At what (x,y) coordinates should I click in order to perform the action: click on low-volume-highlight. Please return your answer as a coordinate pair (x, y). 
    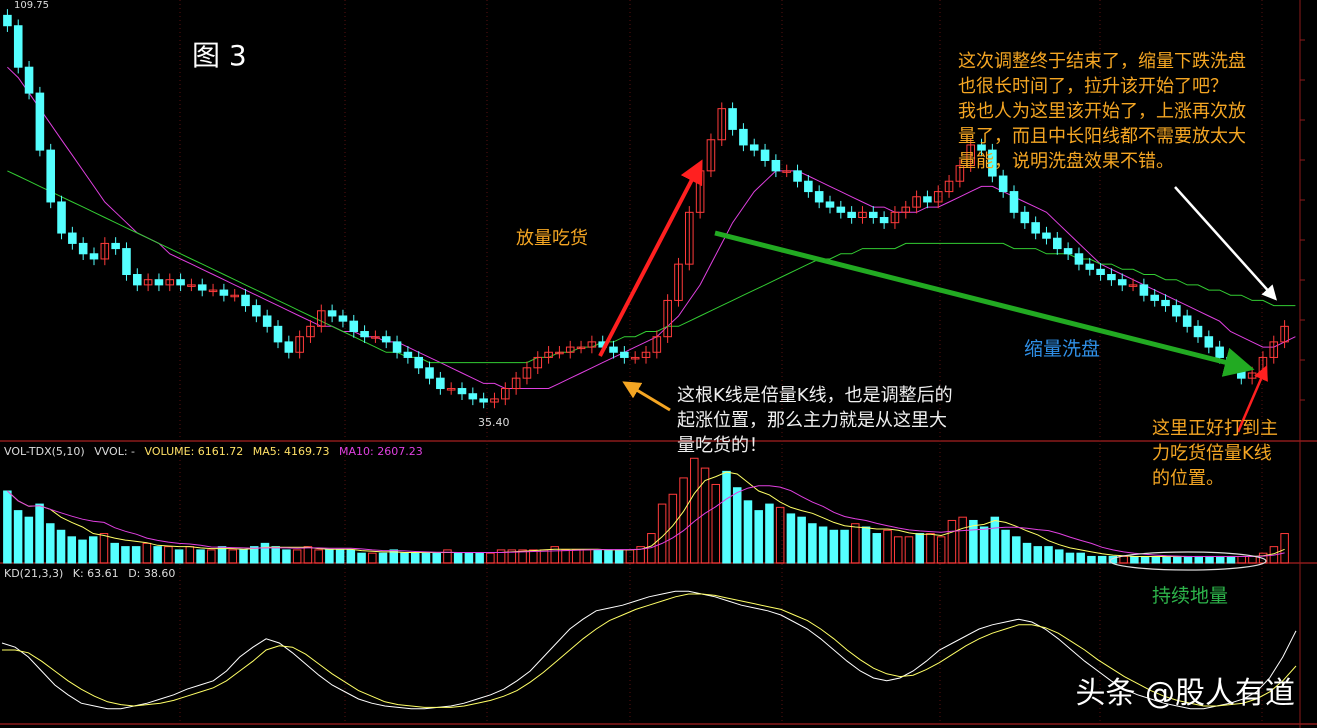
    Looking at the image, I should click on (1188, 561).